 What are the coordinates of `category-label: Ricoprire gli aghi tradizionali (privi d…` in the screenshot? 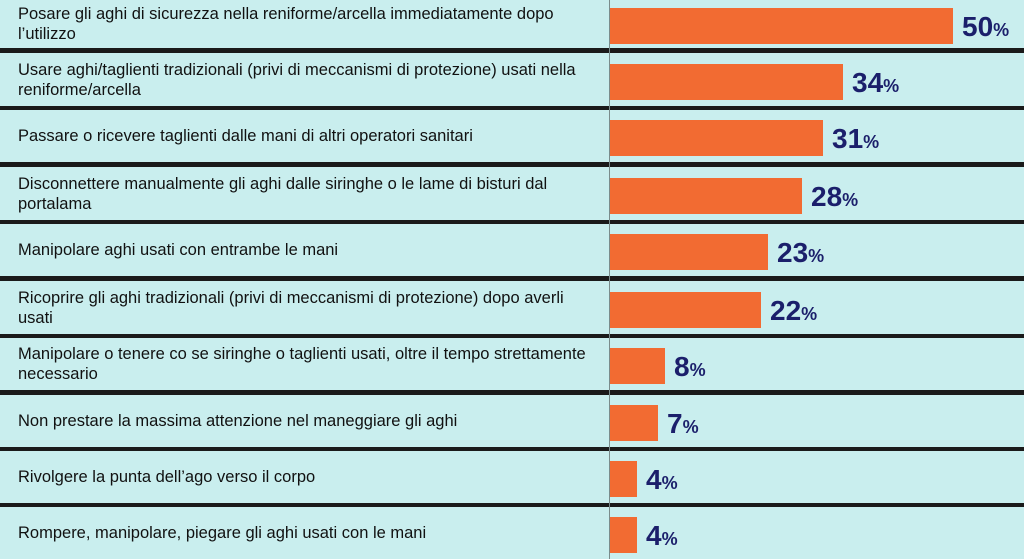 It's located at (291, 307).